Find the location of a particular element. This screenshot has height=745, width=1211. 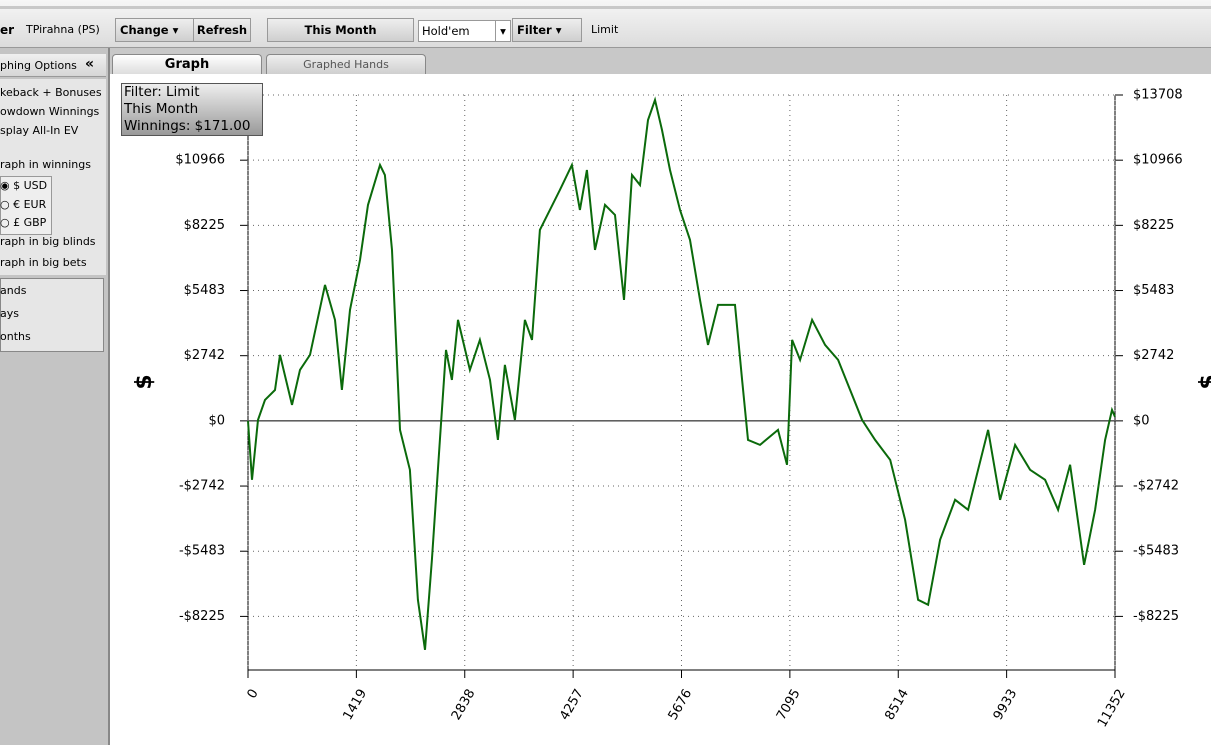

y-tick-label: -$2742 is located at coordinates (202, 486).